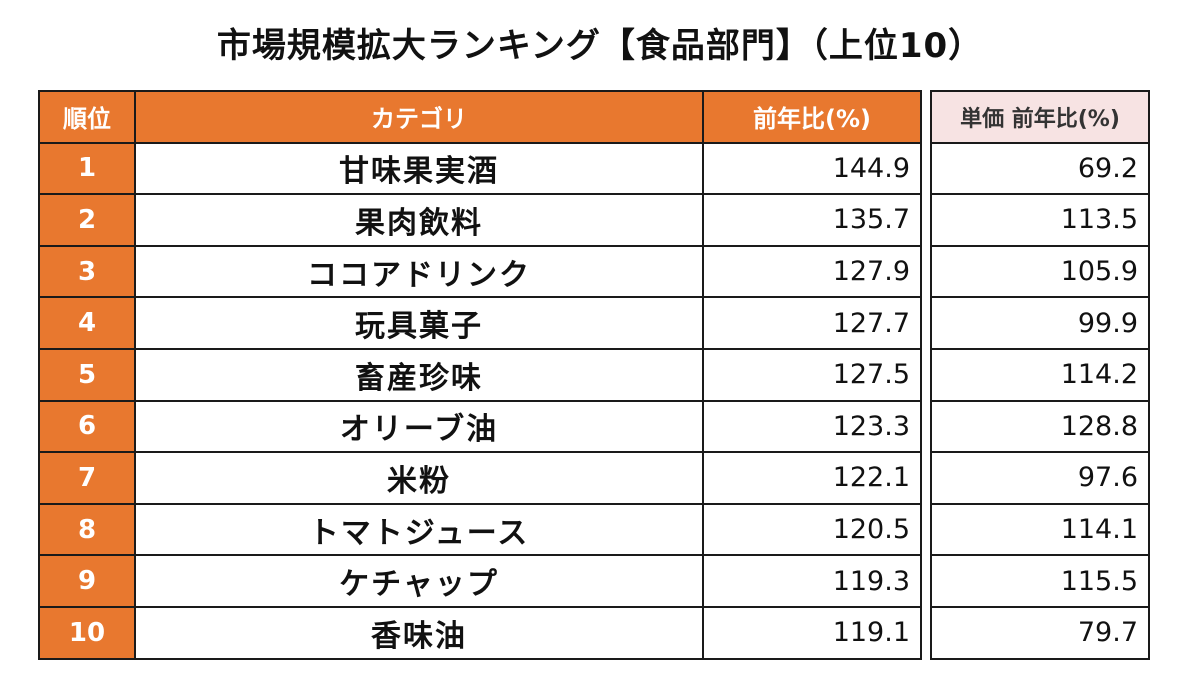 The width and height of the screenshot is (1200, 700). I want to click on unit-price-yoy-cell: 114.2, so click(1040, 374).